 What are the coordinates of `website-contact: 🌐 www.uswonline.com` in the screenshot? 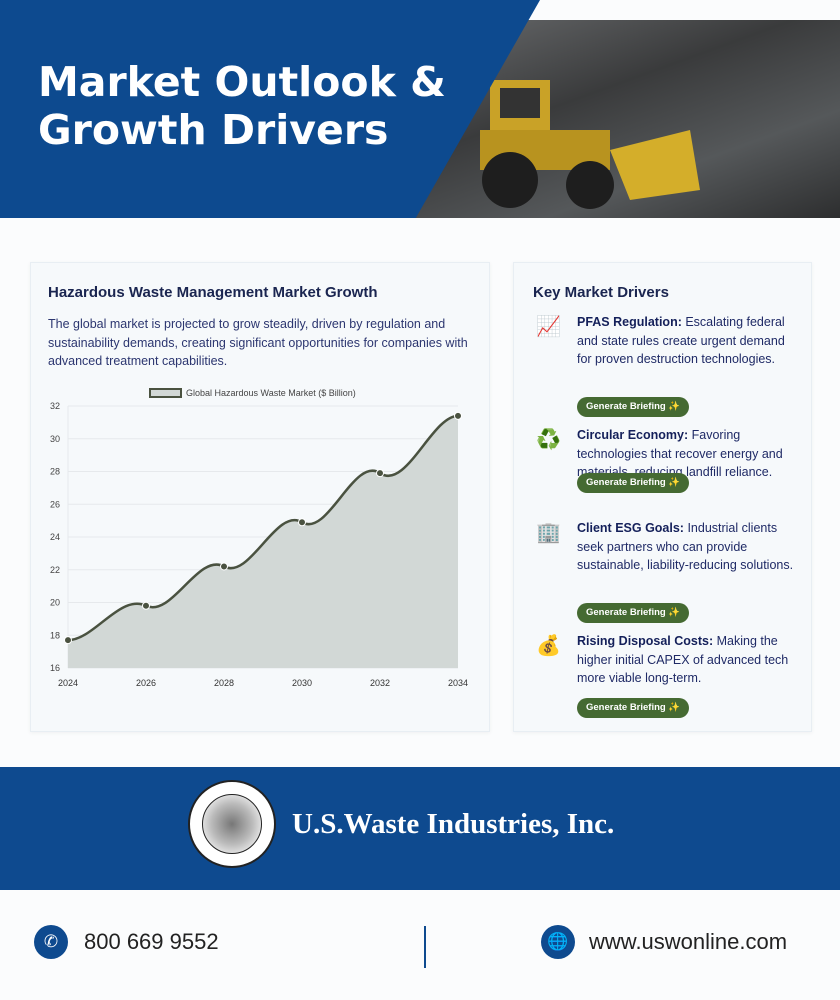 It's located at (664, 942).